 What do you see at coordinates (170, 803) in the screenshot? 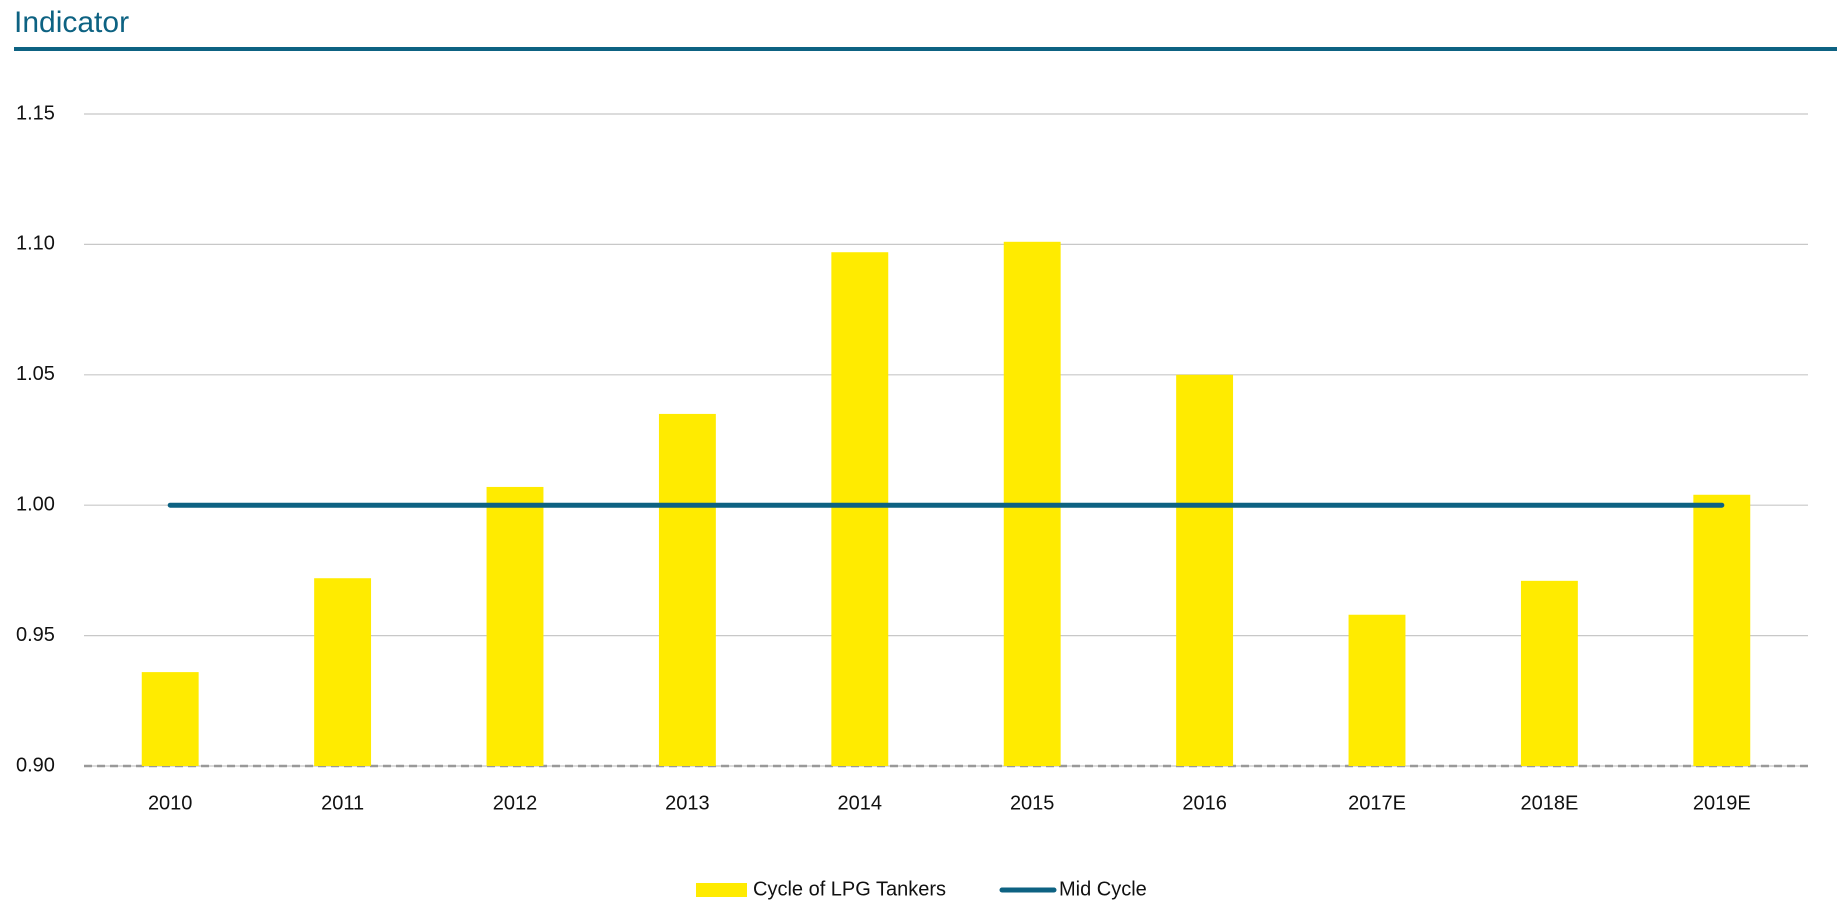
I see `x-tick-label: 2010` at bounding box center [170, 803].